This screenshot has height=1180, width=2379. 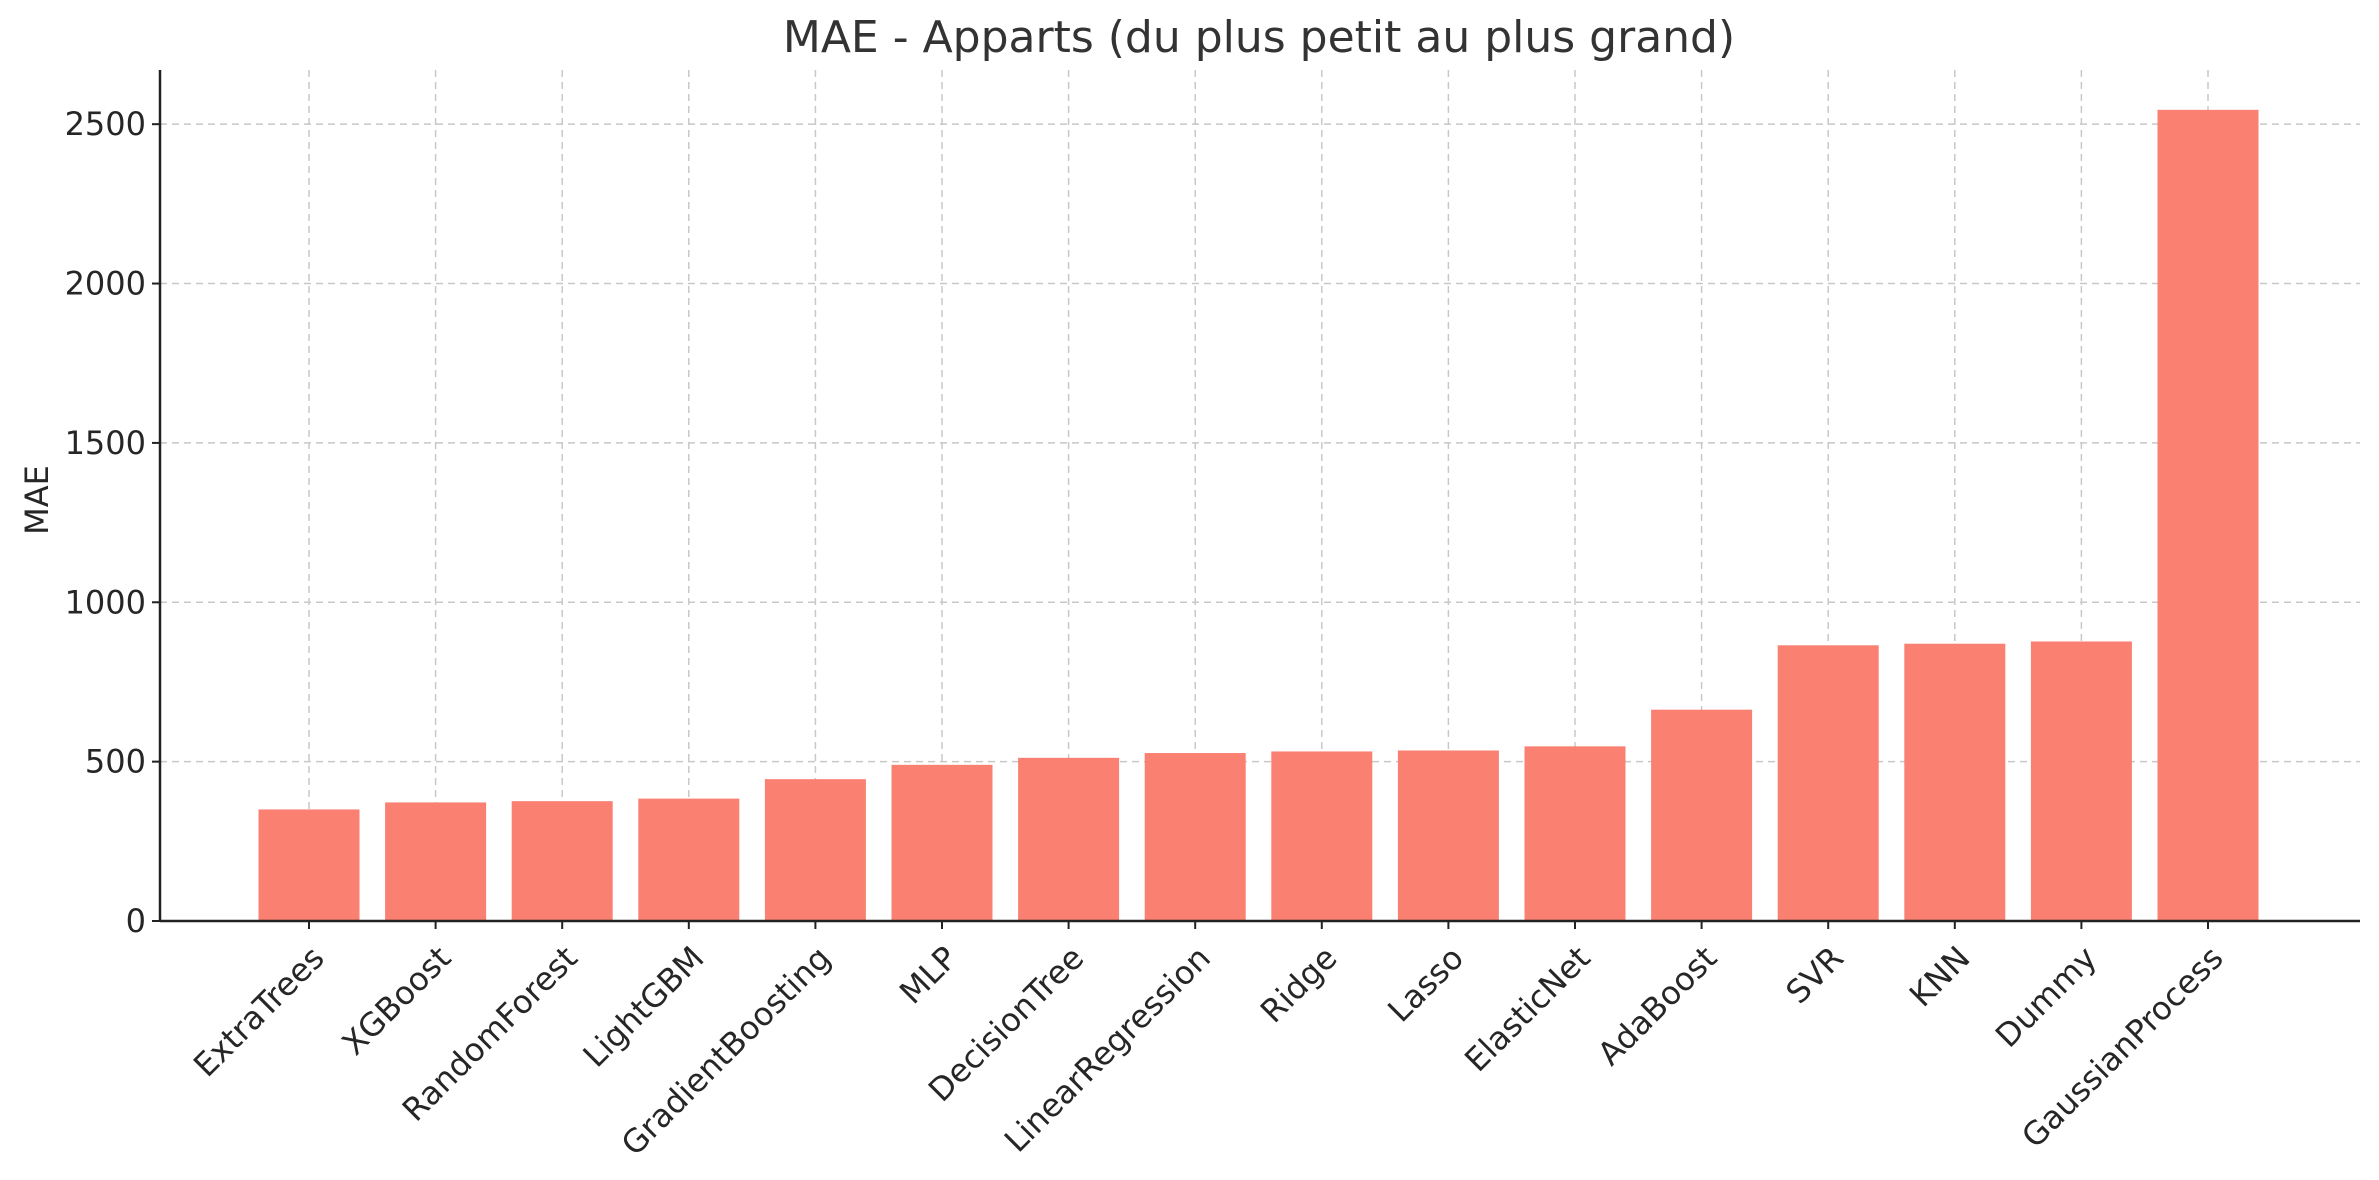 What do you see at coordinates (689, 859) in the screenshot?
I see `bar-lightgbm` at bounding box center [689, 859].